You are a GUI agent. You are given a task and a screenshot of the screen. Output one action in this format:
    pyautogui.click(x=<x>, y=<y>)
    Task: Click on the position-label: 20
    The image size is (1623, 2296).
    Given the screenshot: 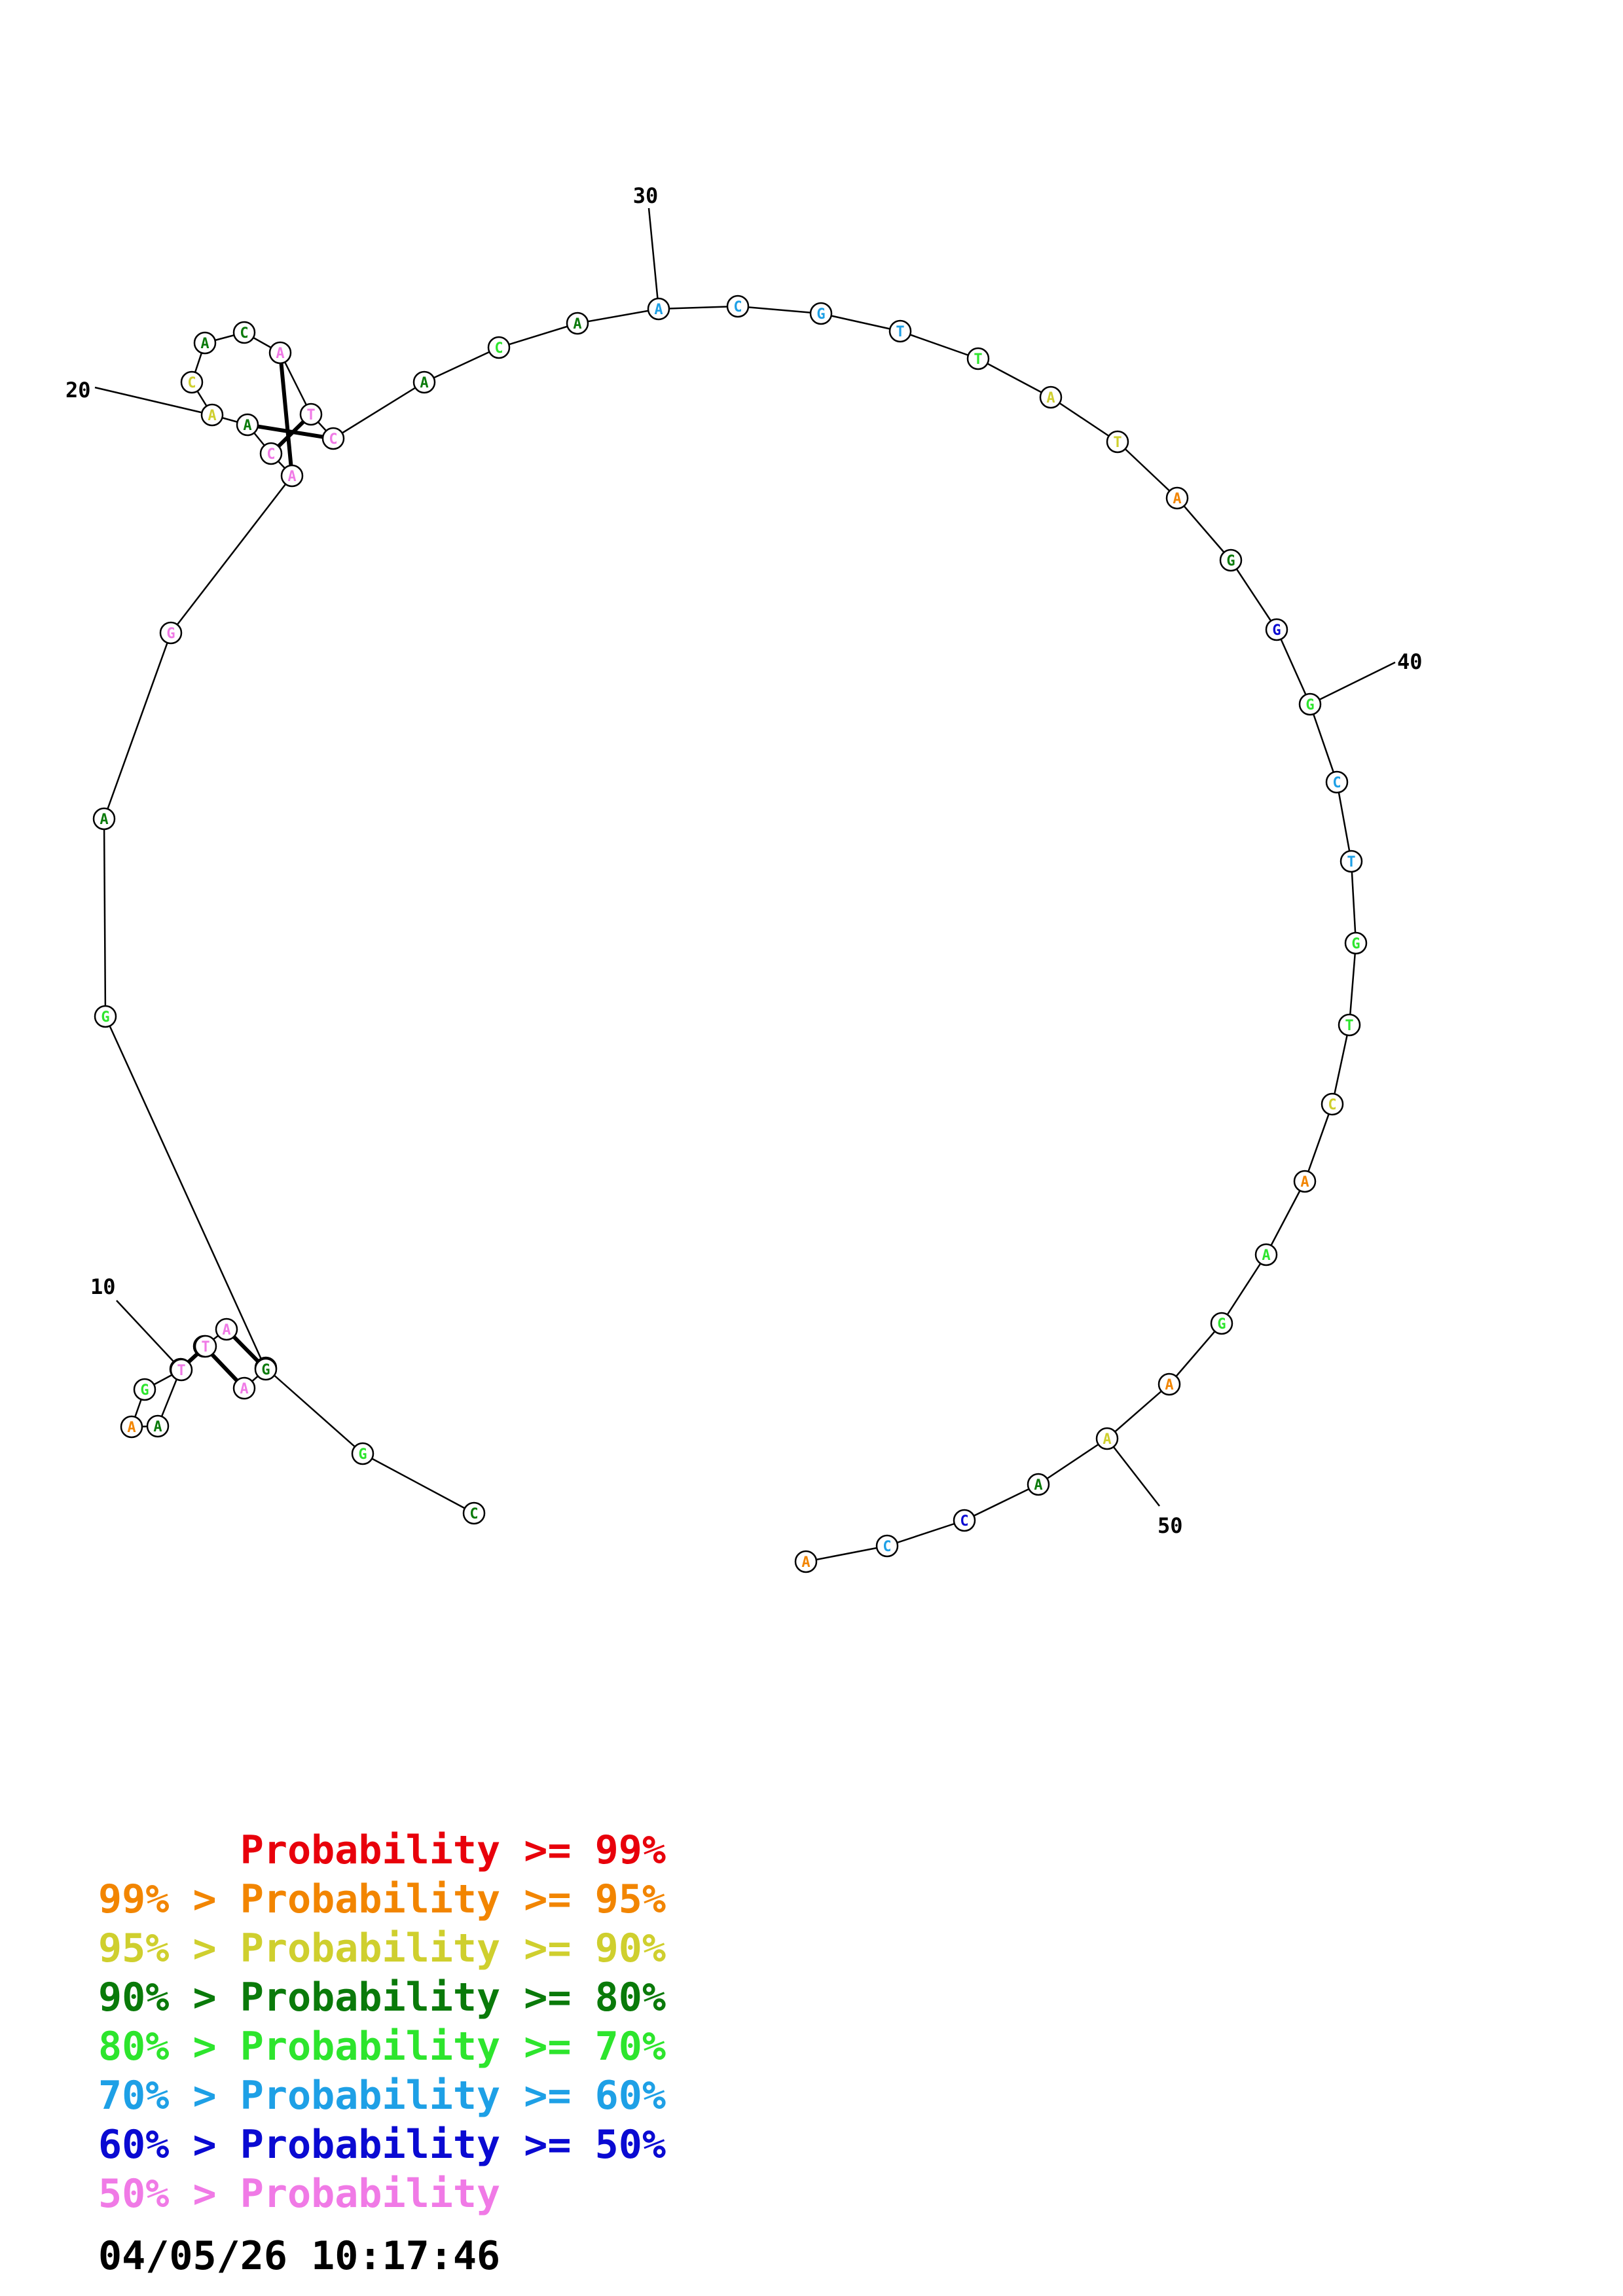 What is the action you would take?
    pyautogui.click(x=78, y=390)
    